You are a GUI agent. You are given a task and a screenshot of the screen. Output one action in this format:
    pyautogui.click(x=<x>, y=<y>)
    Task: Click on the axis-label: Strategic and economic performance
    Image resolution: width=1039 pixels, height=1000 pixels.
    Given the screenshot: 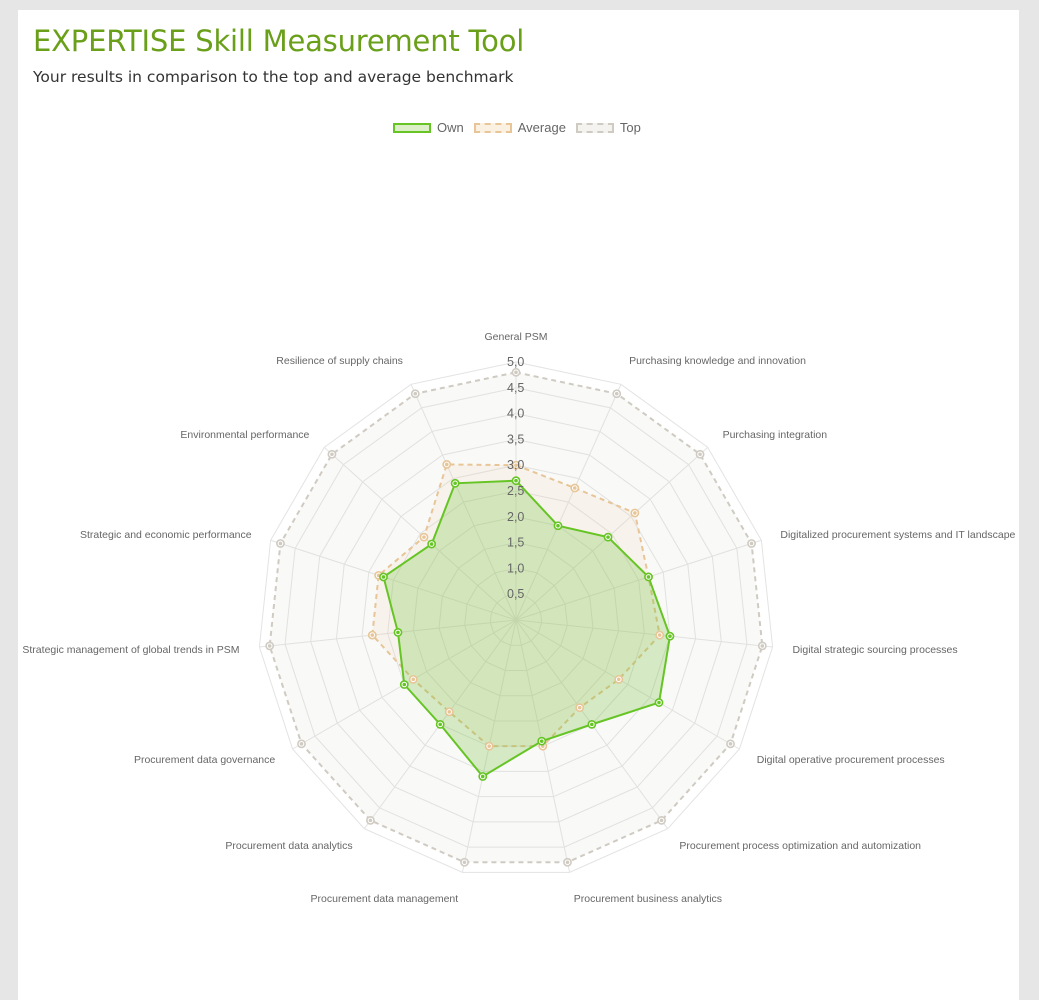 What is the action you would take?
    pyautogui.click(x=166, y=535)
    